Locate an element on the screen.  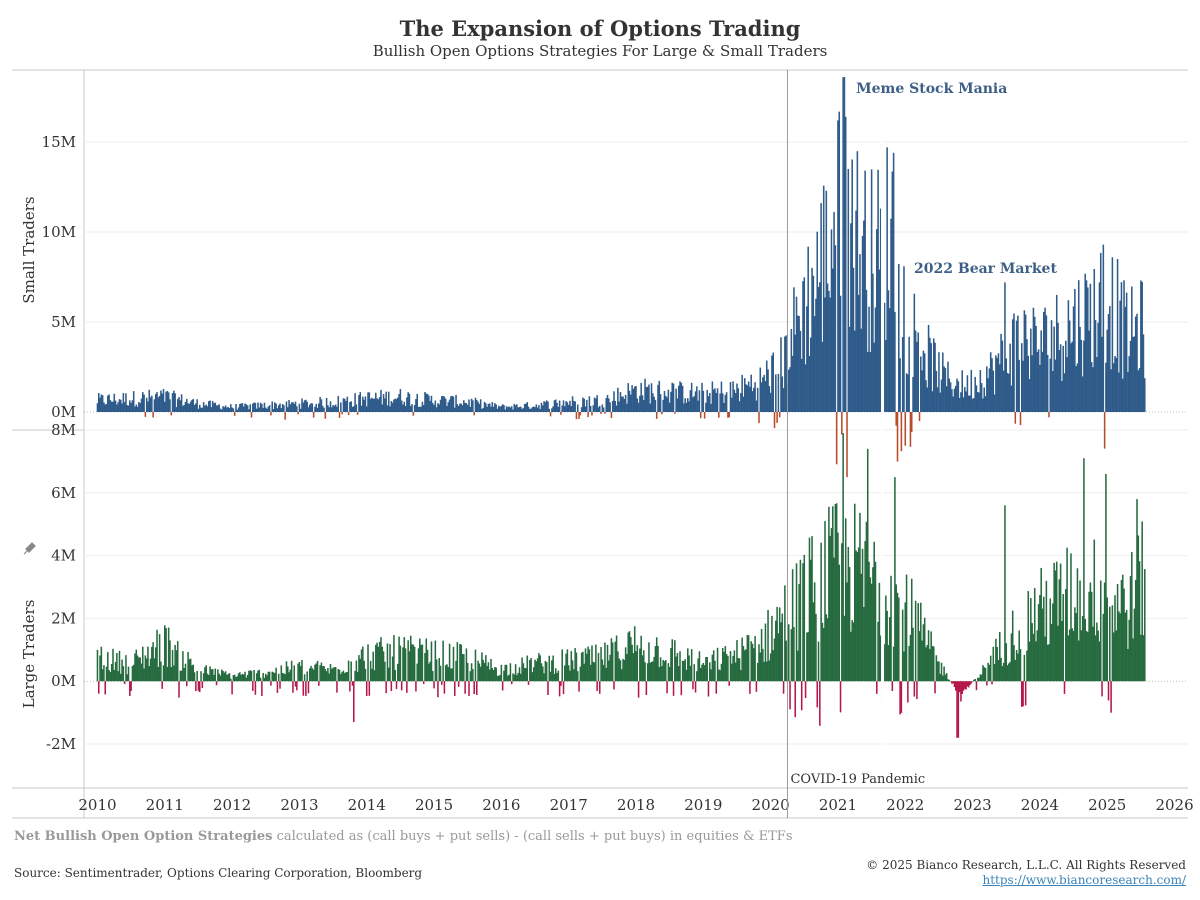
x-tick-label: 2011 is located at coordinates (165, 805).